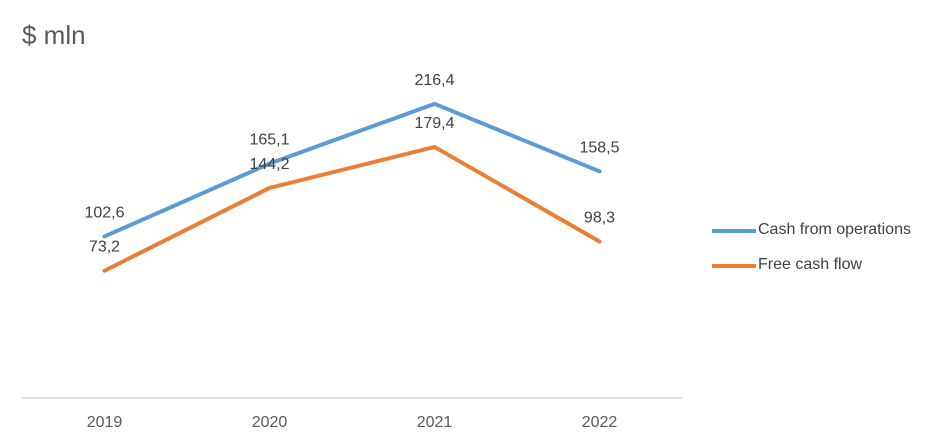 The height and width of the screenshot is (446, 941). What do you see at coordinates (352, 422) in the screenshot?
I see `x-tick-labels: 2019 2020 2021 2022` at bounding box center [352, 422].